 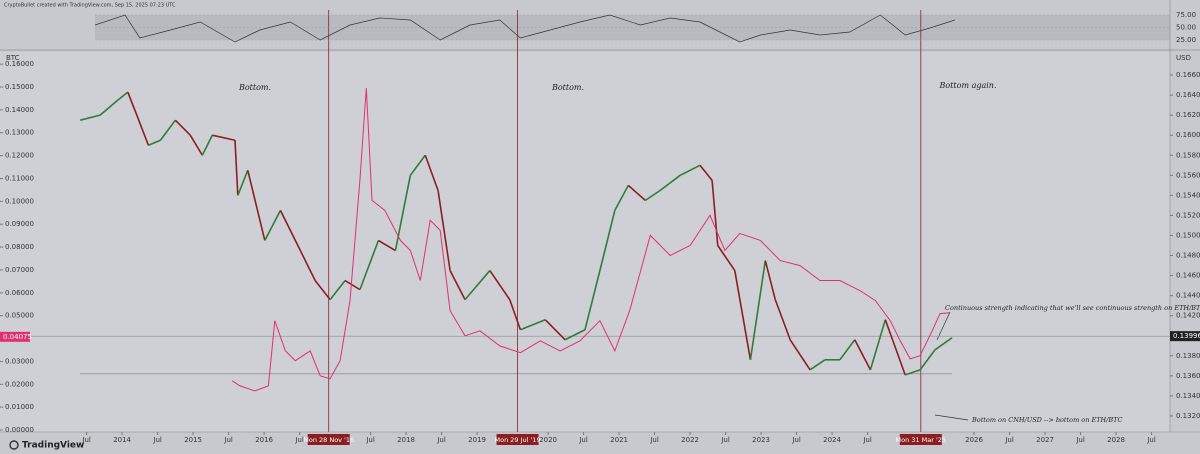 What do you see at coordinates (1045, 440) in the screenshot?
I see `x-tick-label: 2027` at bounding box center [1045, 440].